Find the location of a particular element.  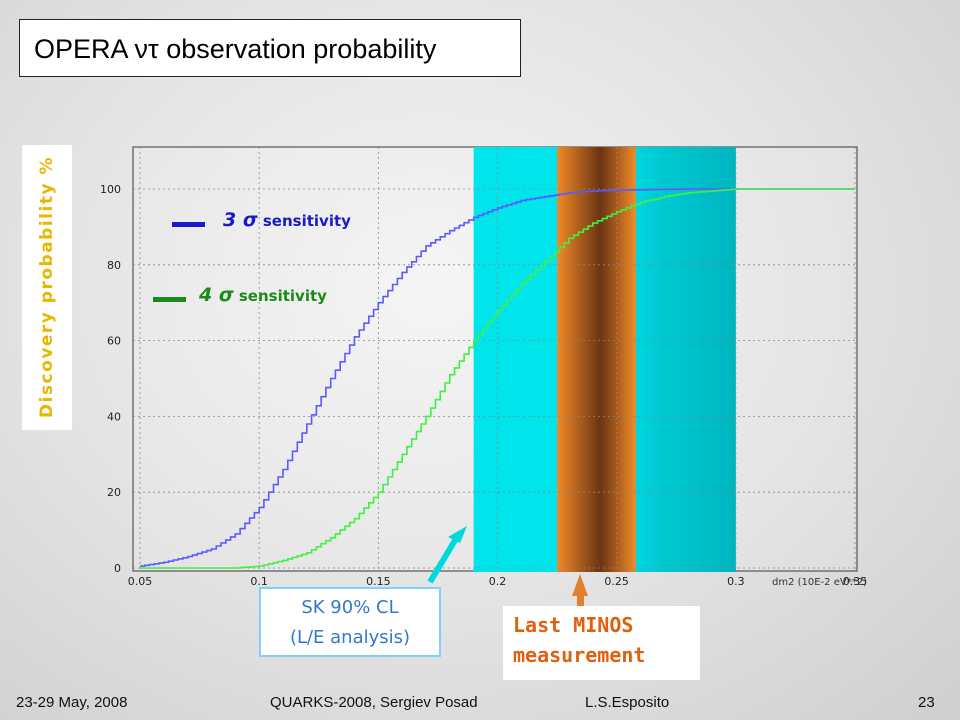

y-tick-label: 100 is located at coordinates (110, 189).